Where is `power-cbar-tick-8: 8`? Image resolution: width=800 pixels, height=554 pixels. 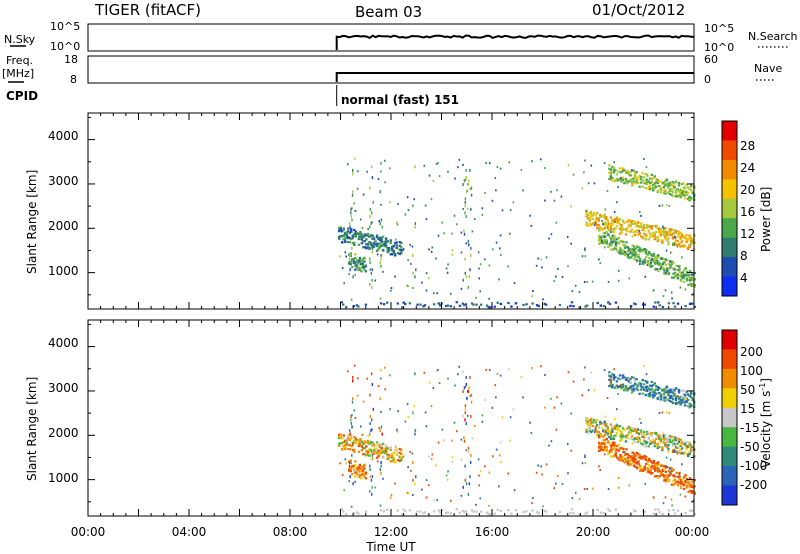
power-cbar-tick-8: 8 is located at coordinates (744, 256).